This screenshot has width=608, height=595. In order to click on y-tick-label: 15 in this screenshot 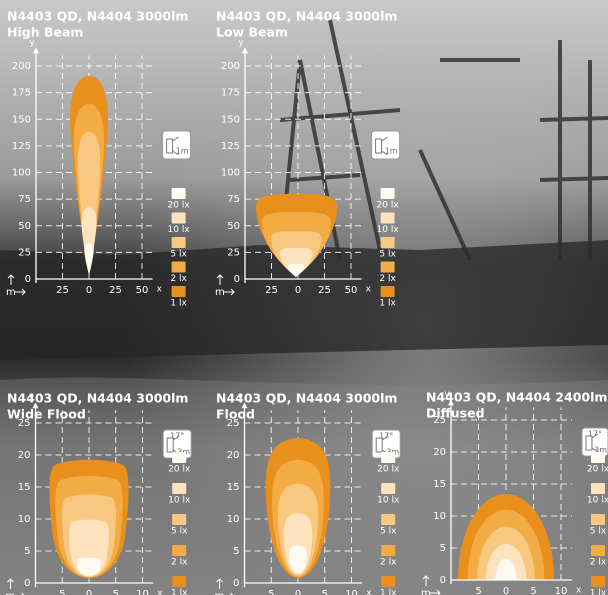, I will do `click(24, 487)`.